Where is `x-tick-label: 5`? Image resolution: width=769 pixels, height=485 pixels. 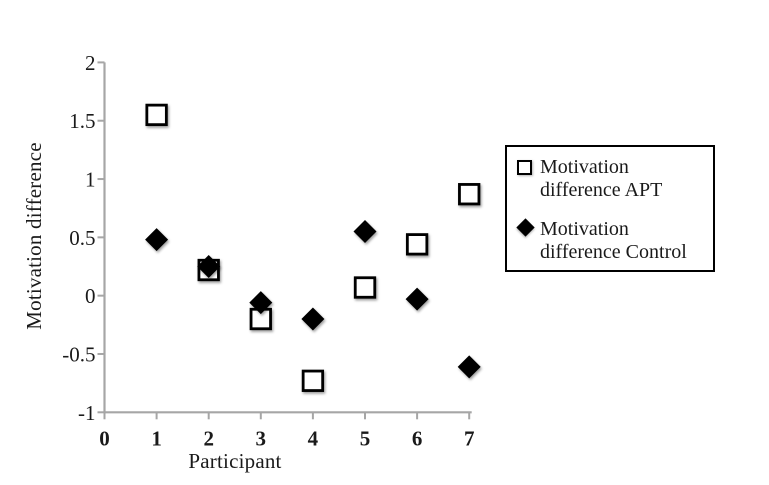
x-tick-label: 5 is located at coordinates (365, 438).